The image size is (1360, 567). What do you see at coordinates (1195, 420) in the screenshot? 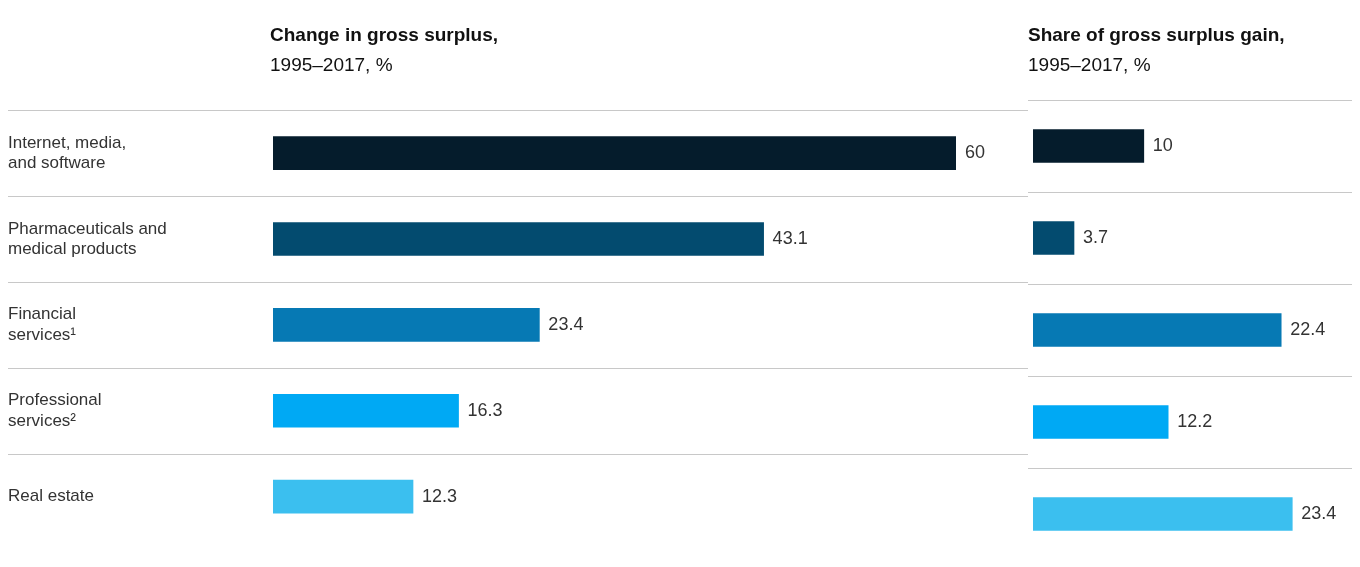
I see `data-label: 12.2` at bounding box center [1195, 420].